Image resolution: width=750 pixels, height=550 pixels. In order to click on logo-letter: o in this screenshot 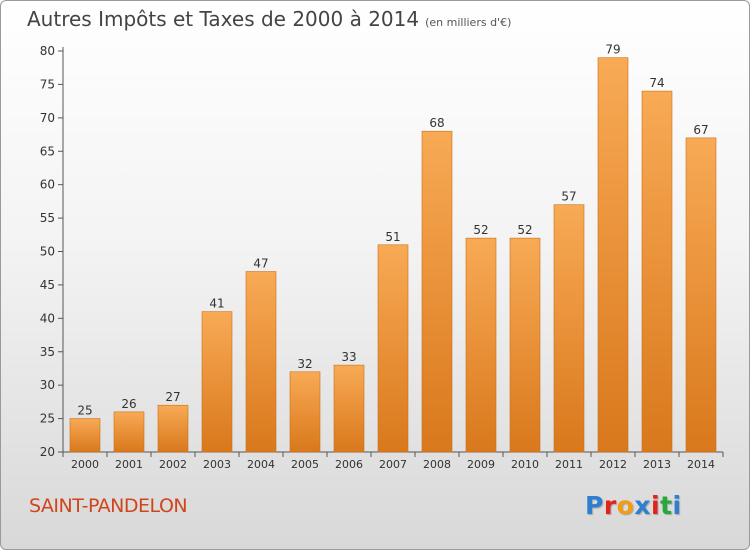, I will do `click(625, 505)`.